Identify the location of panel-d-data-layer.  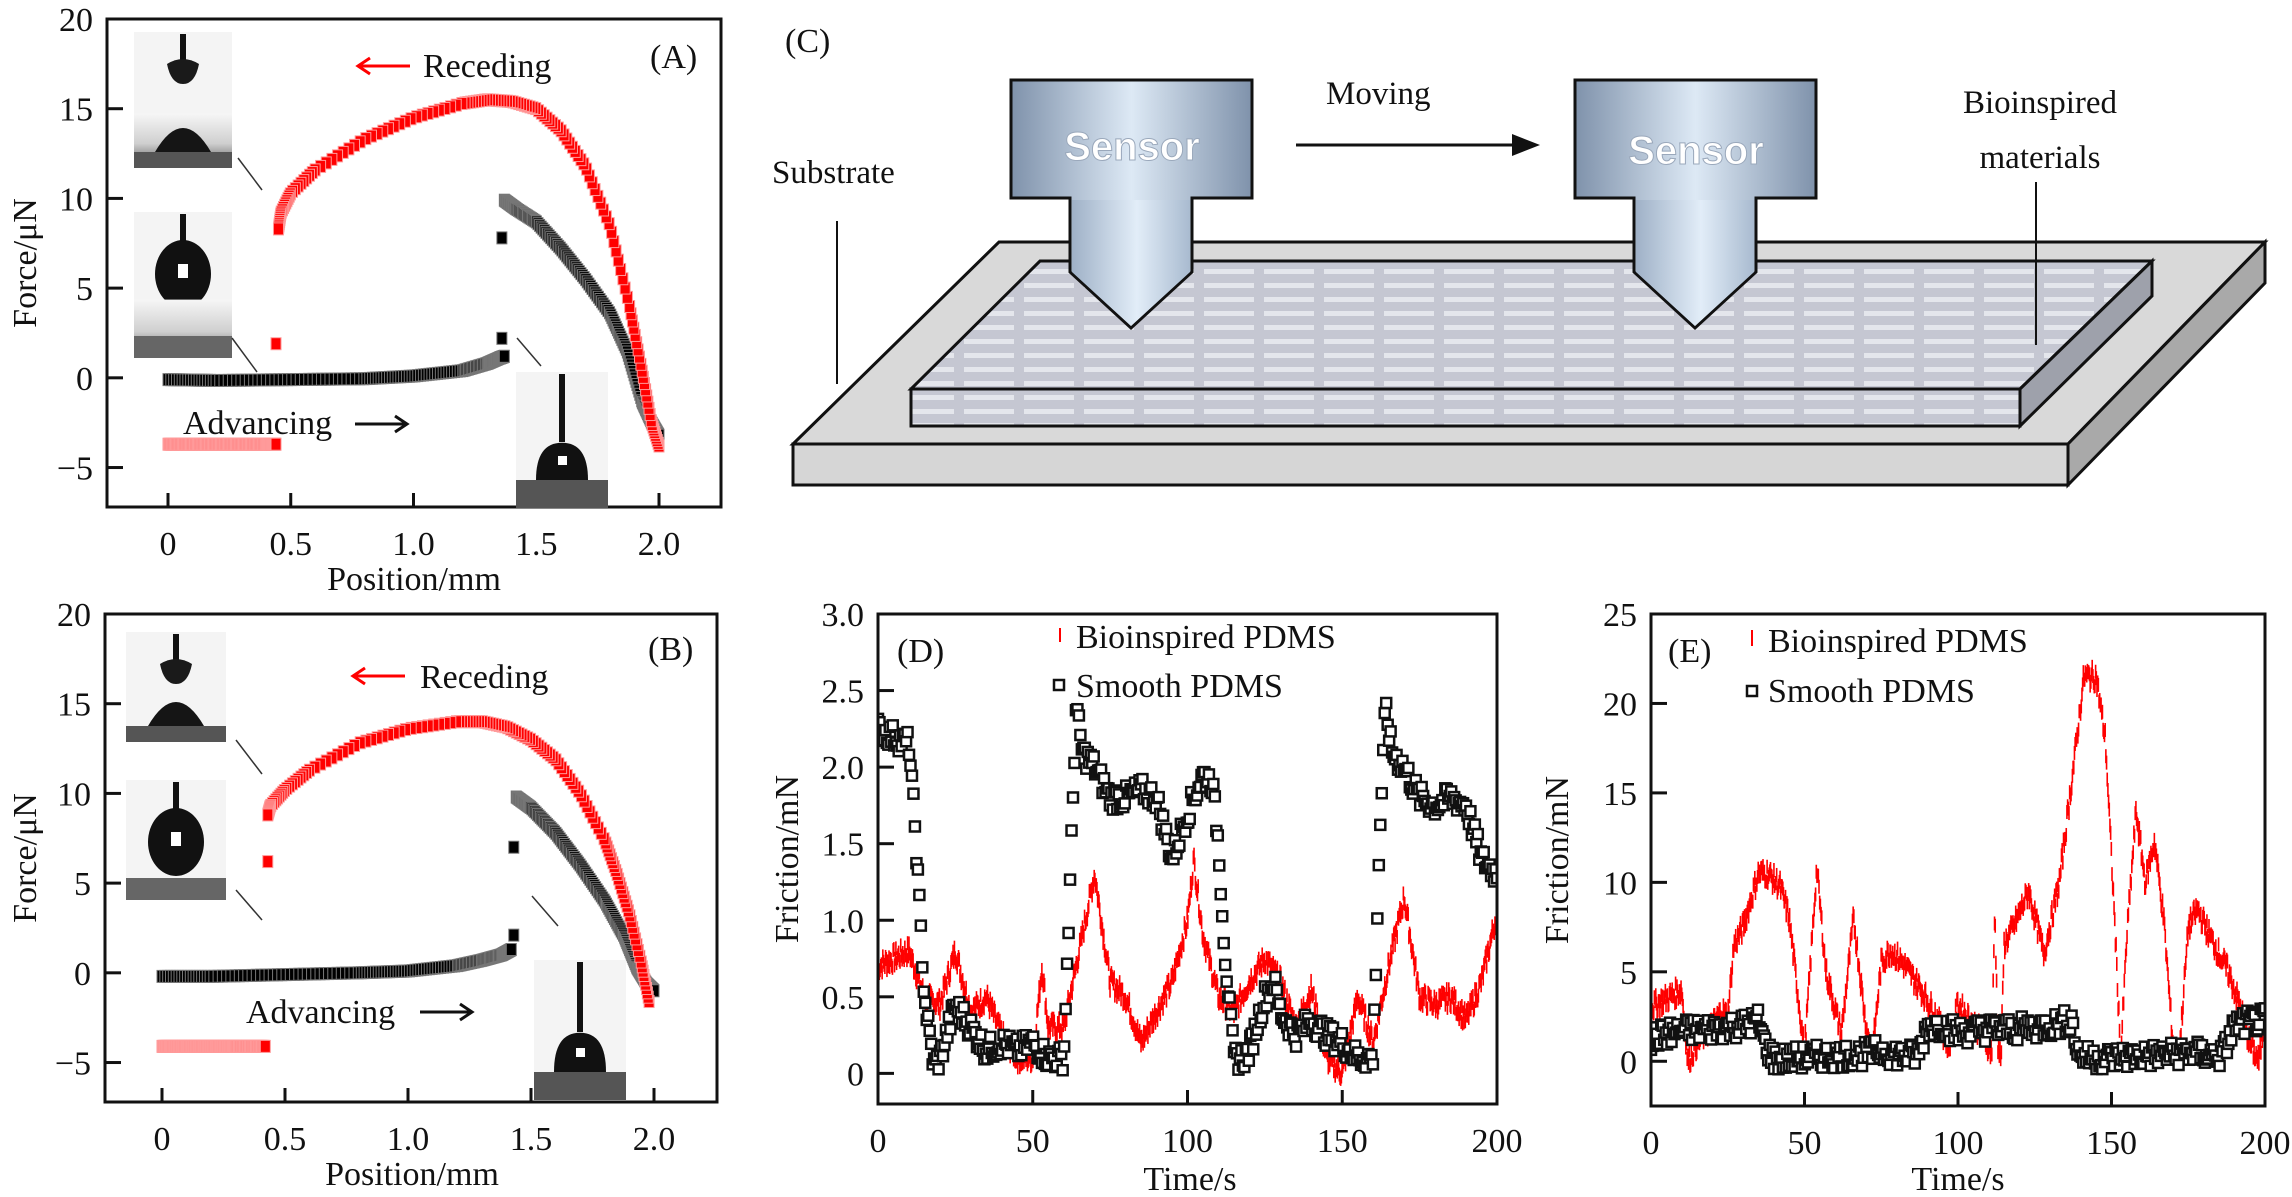
(1187, 891).